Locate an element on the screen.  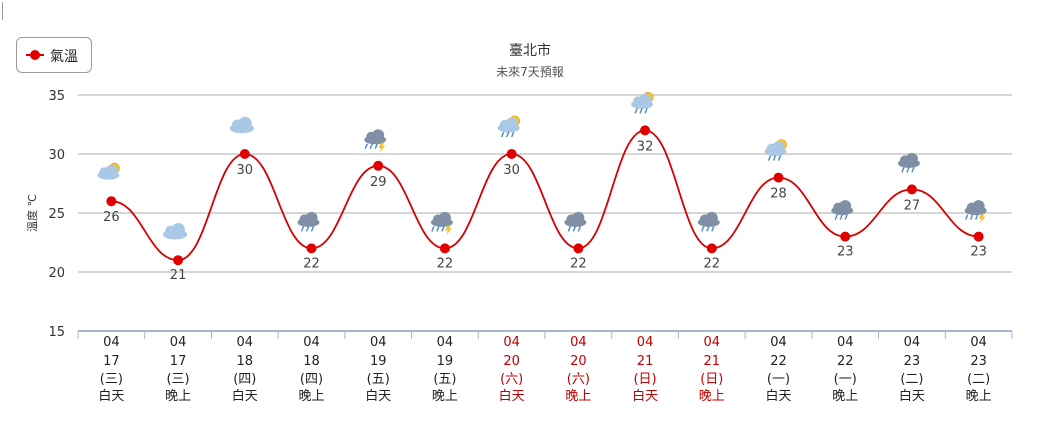
x-label-day: 20 is located at coordinates (511, 361).